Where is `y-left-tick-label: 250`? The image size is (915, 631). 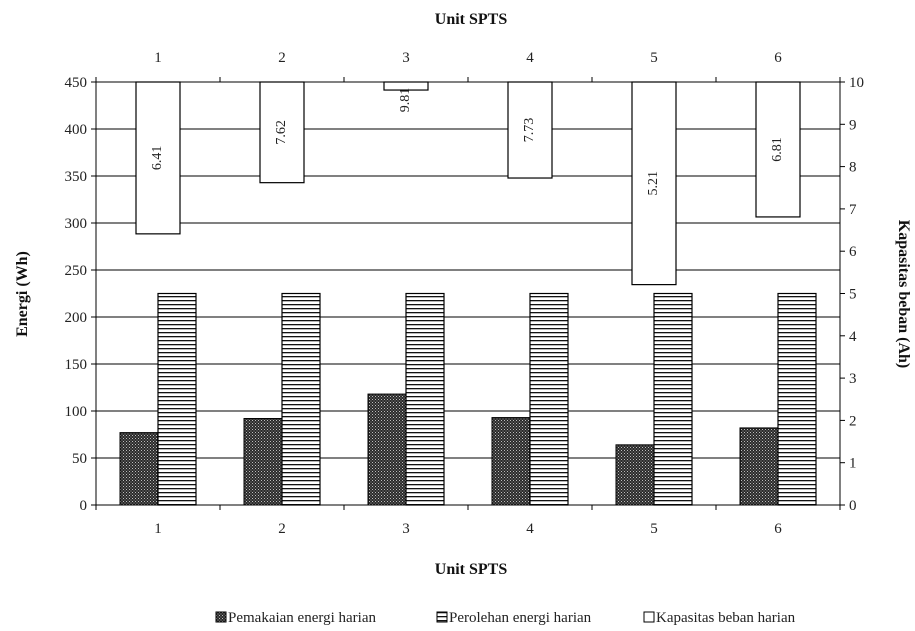
y-left-tick-label: 250 is located at coordinates (76, 271).